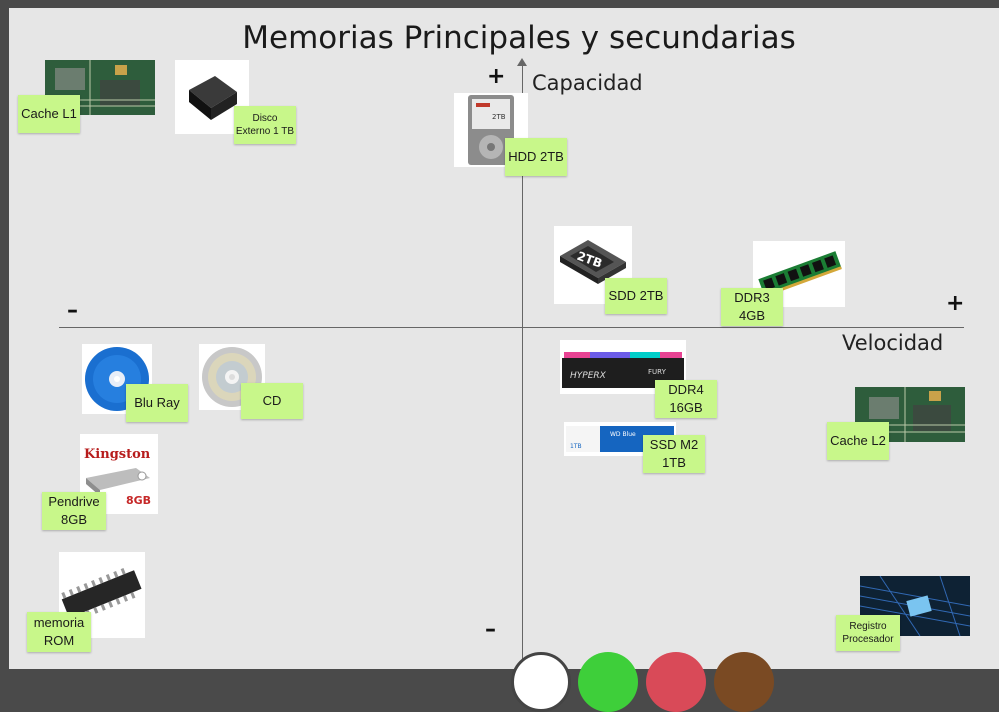  Describe the element at coordinates (496, 76) in the screenshot. I see `y-axis-plus: +` at that location.